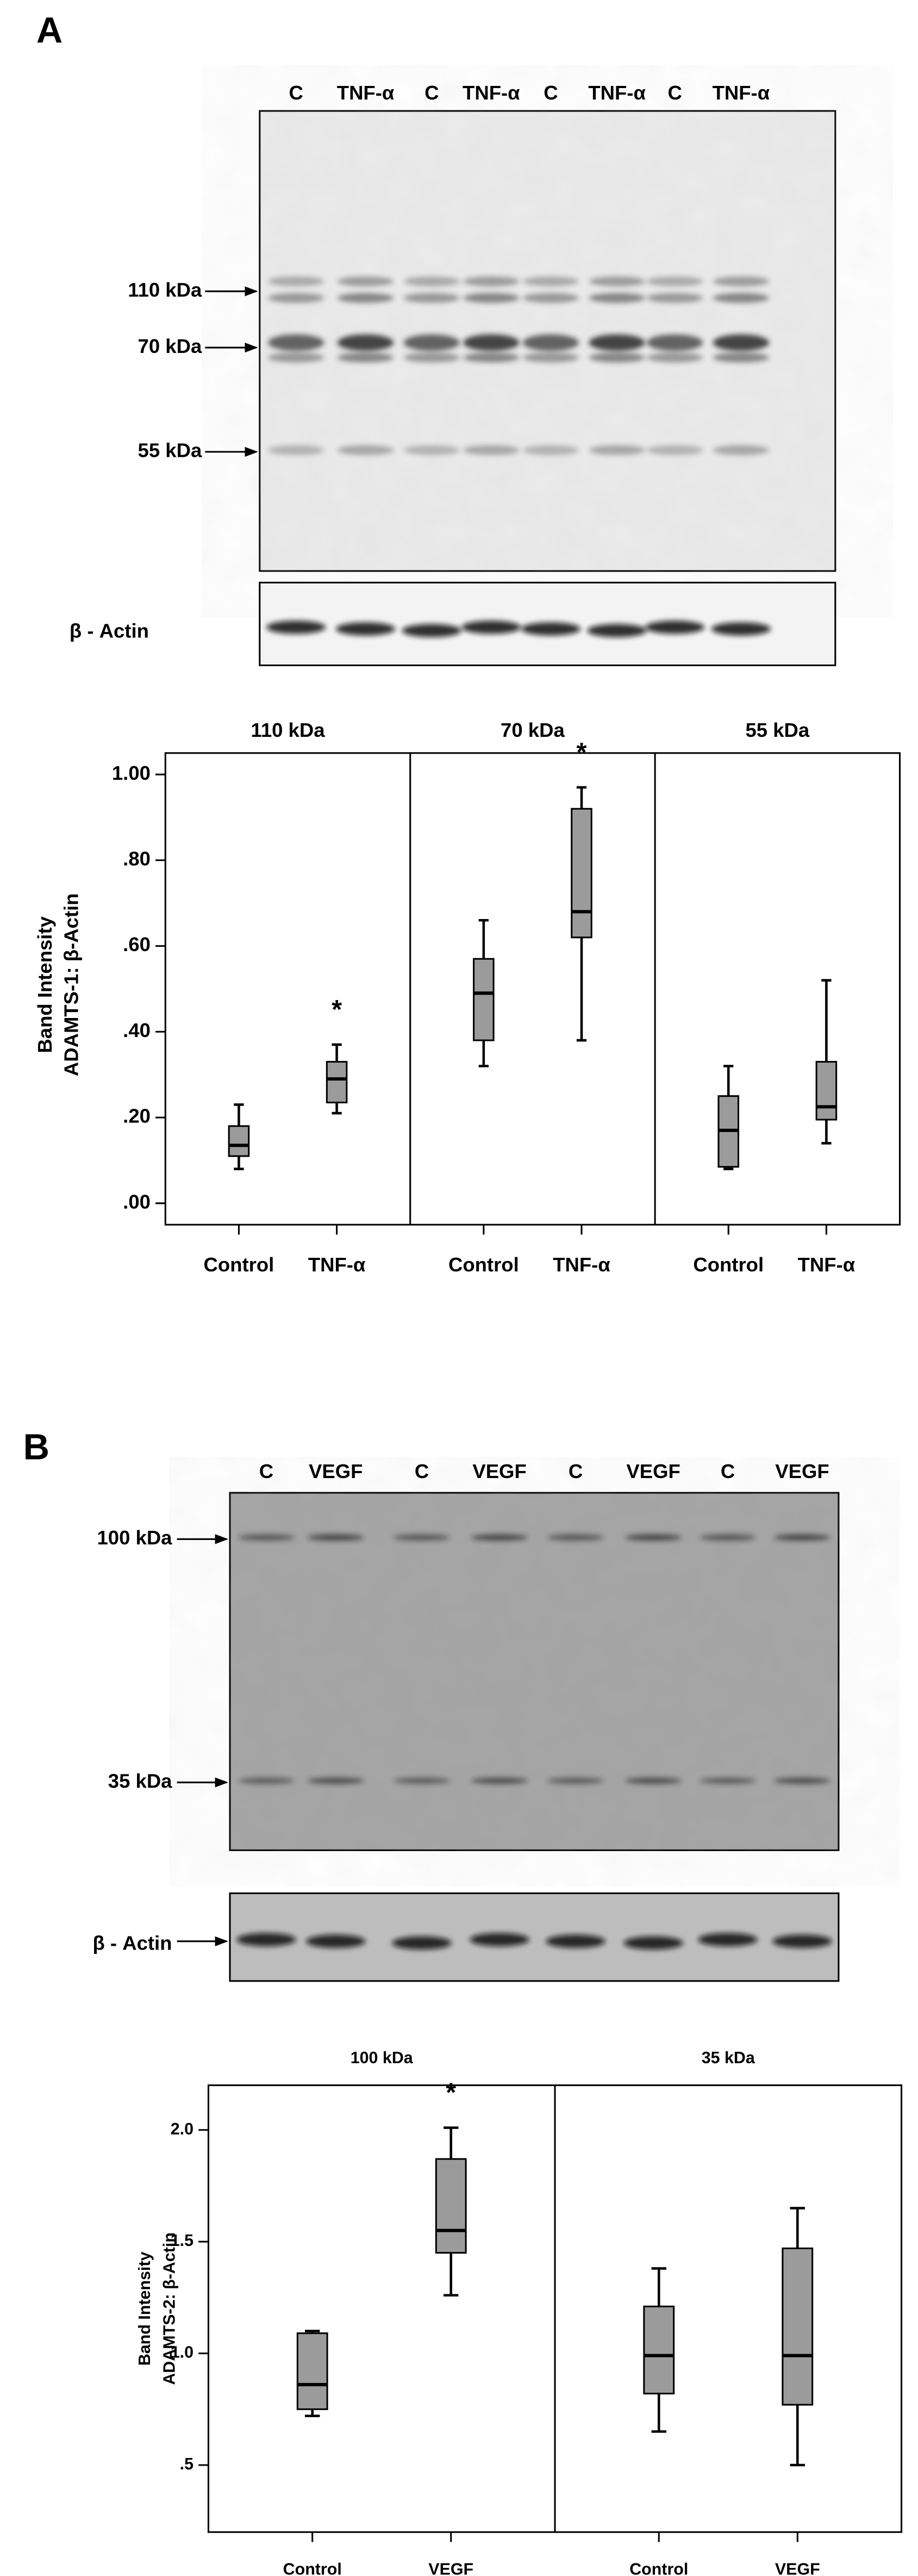 The width and height of the screenshot is (918, 2576). Describe the element at coordinates (36, 1448) in the screenshot. I see `panel-label: B` at that location.